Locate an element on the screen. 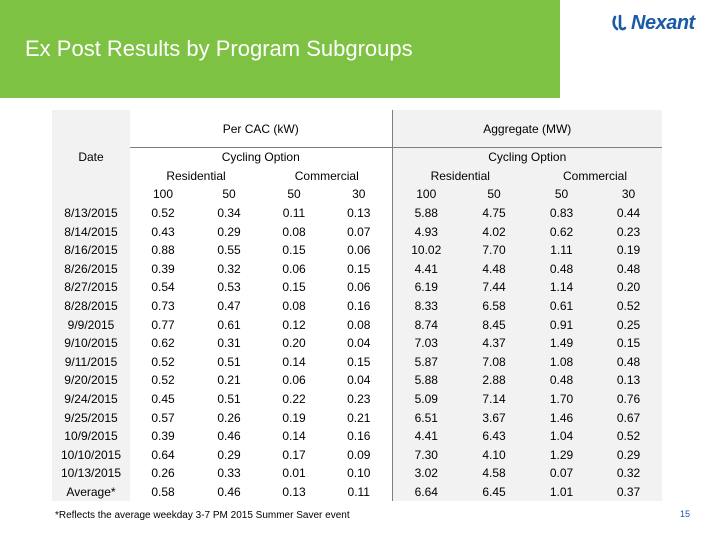  date-cell: 8/14/2015 is located at coordinates (91, 231).